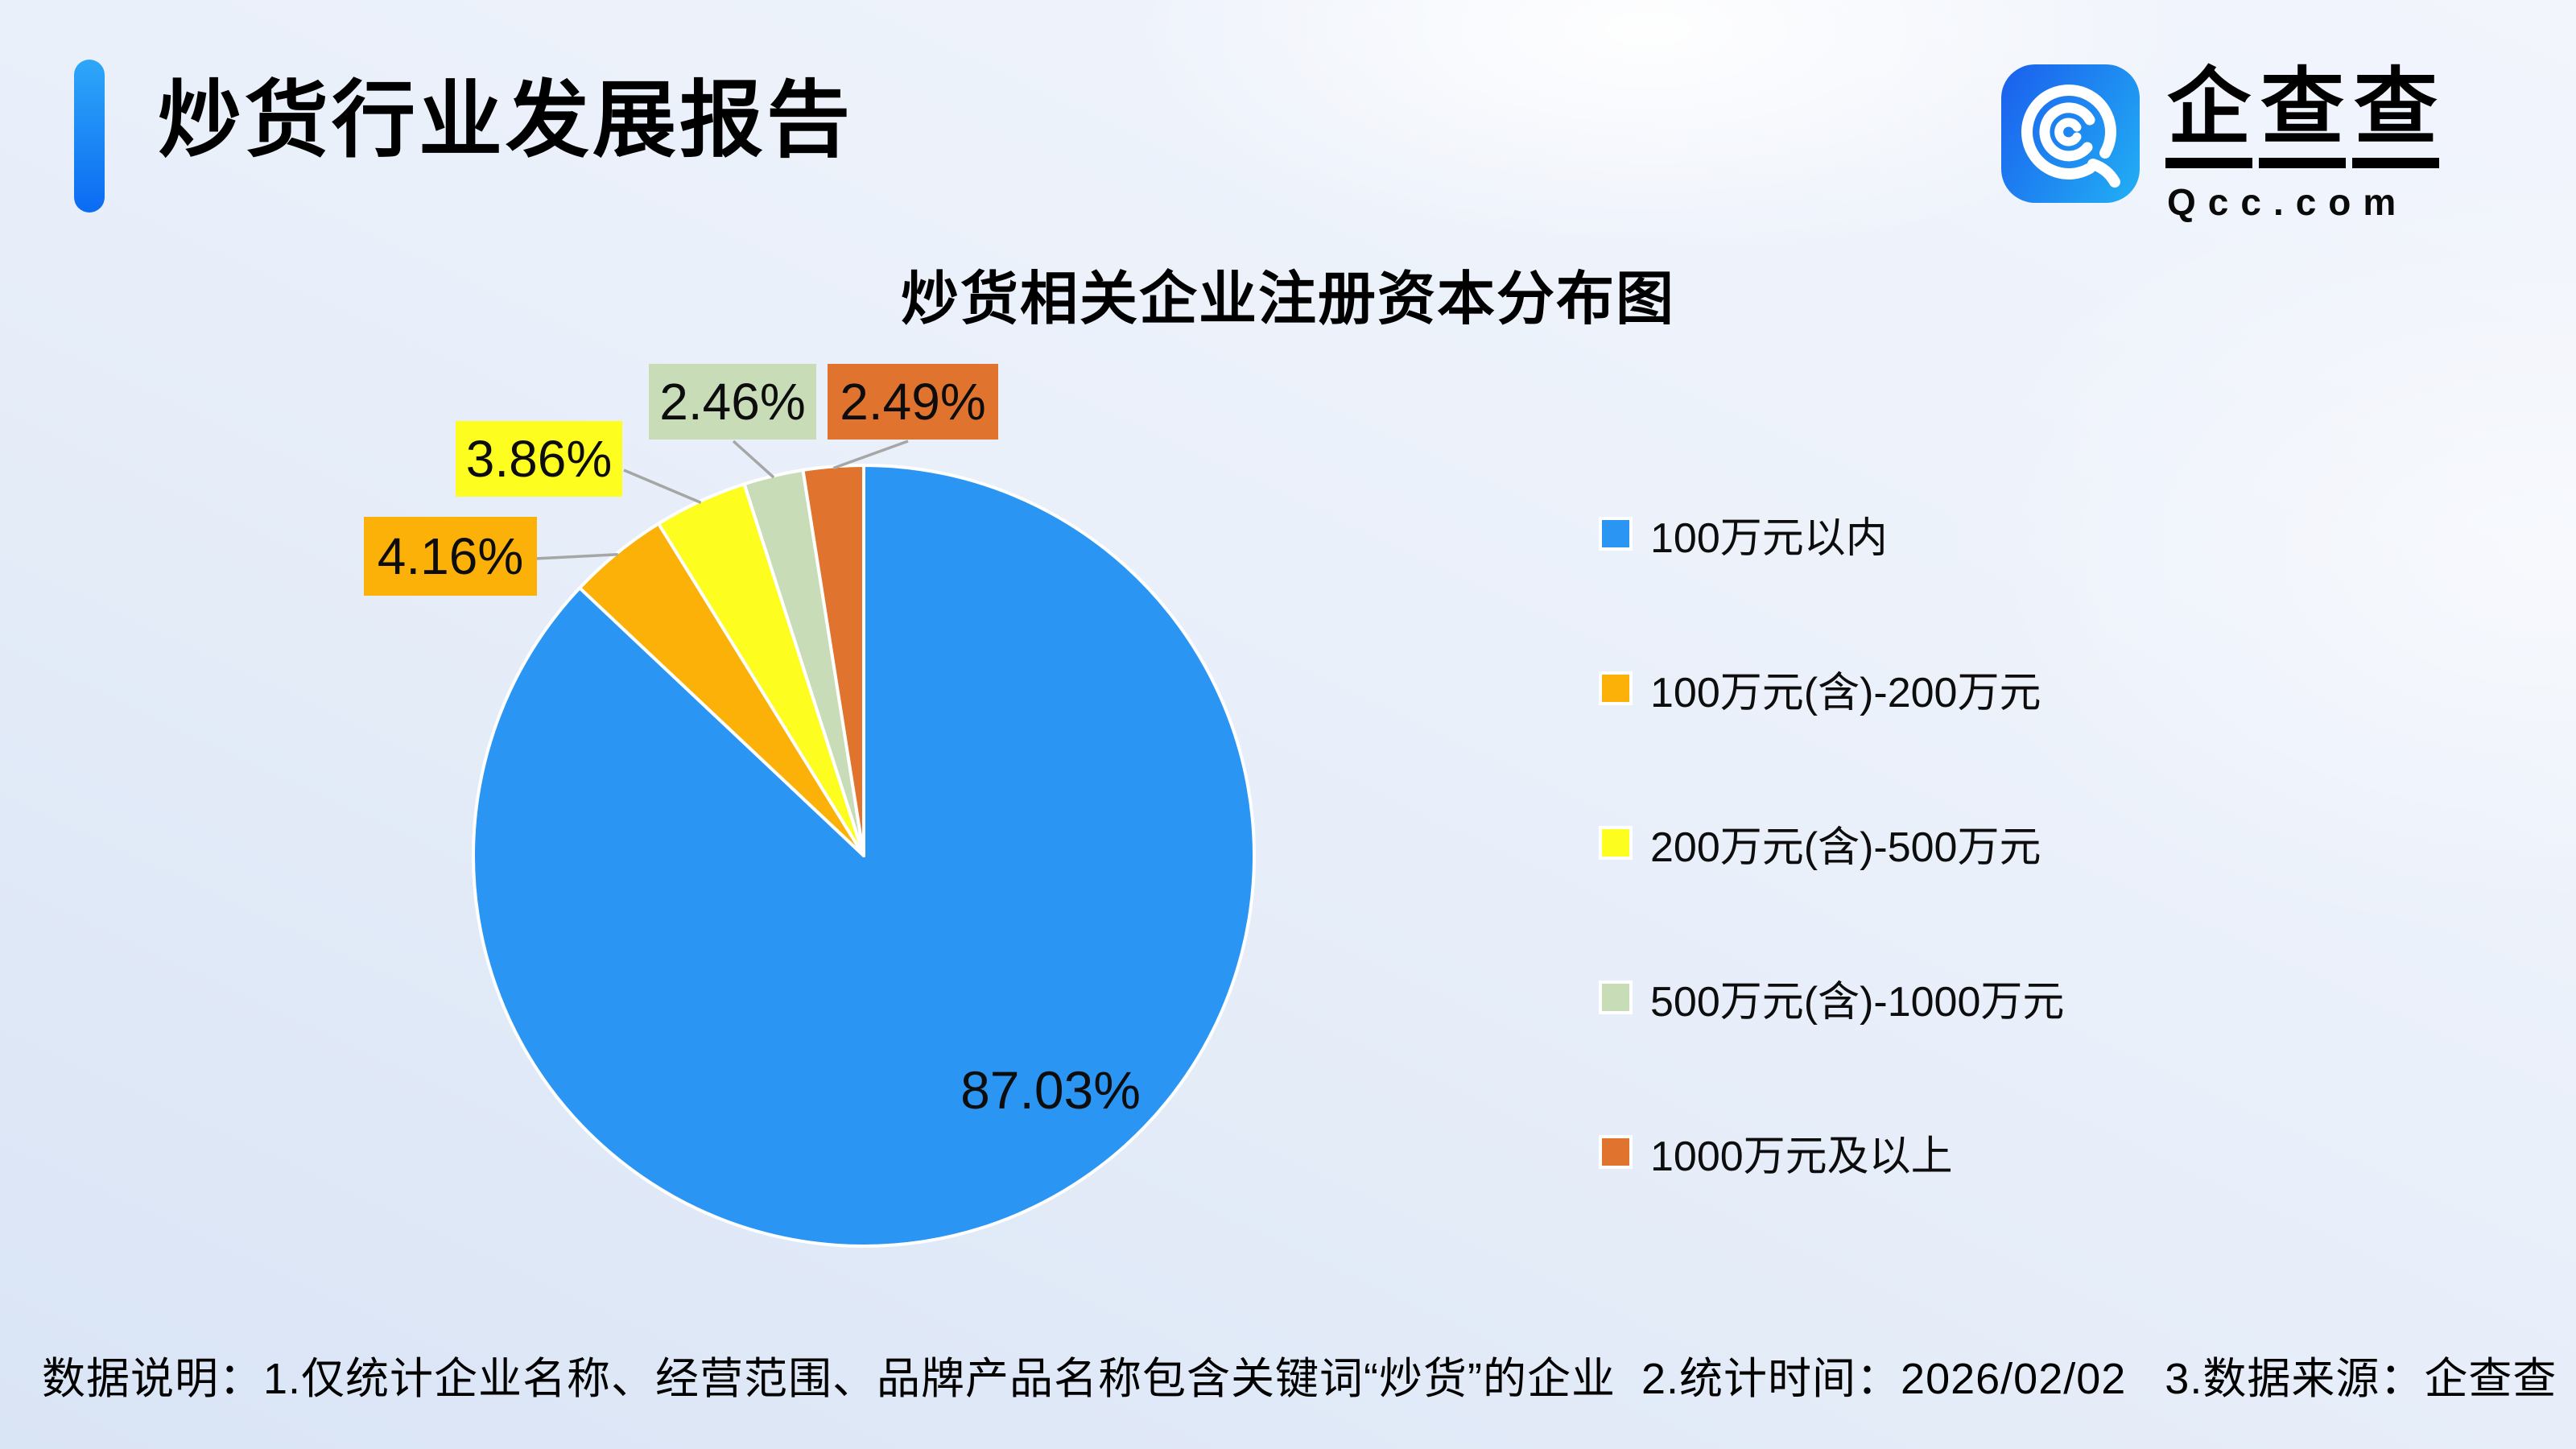 The height and width of the screenshot is (1449, 2576). I want to click on legend-item-1: 100万元(含)-200万元, so click(1820, 690).